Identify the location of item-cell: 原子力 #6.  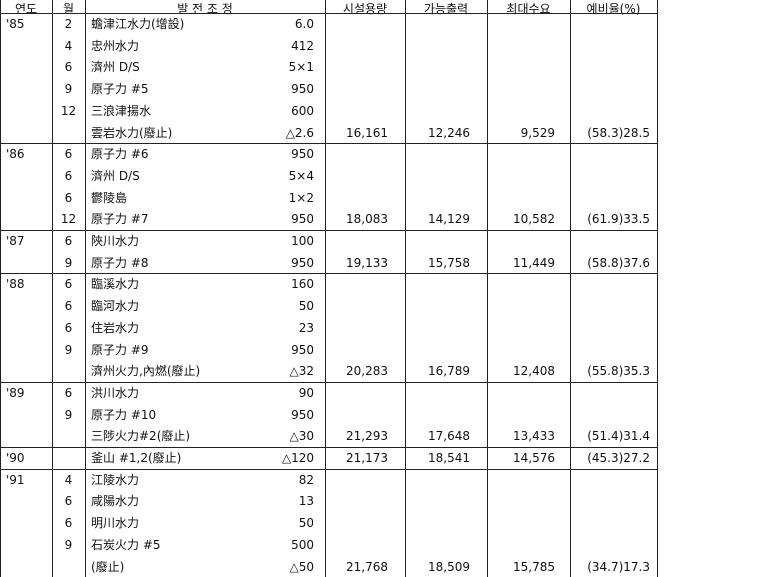
(120, 154).